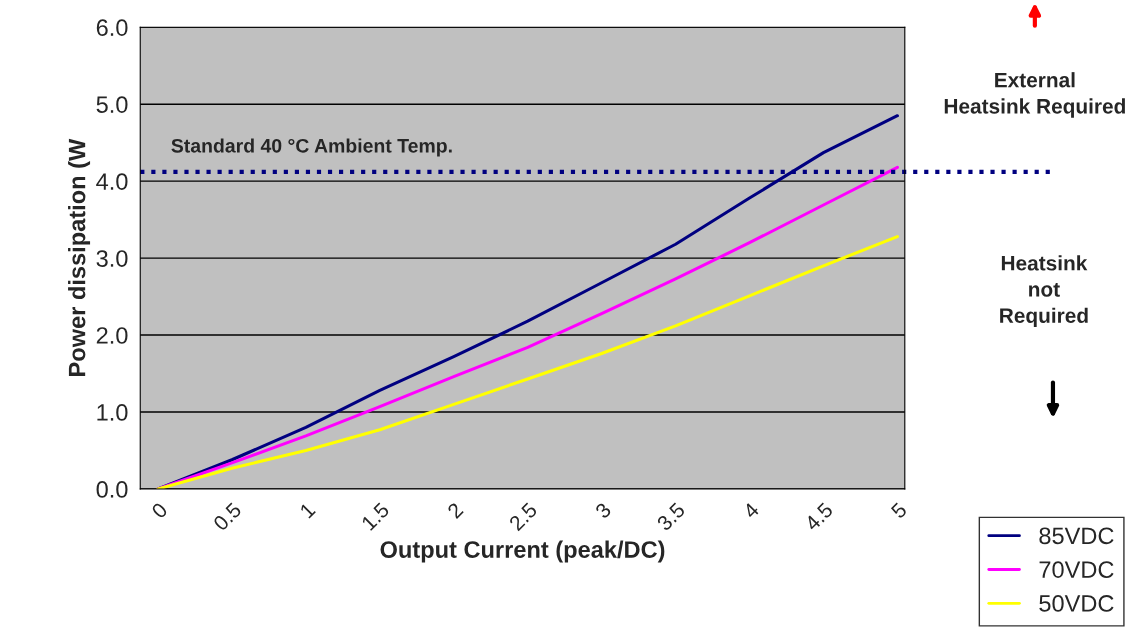 The height and width of the screenshot is (633, 1131). I want to click on legend-label: 50VDC, so click(1076, 603).